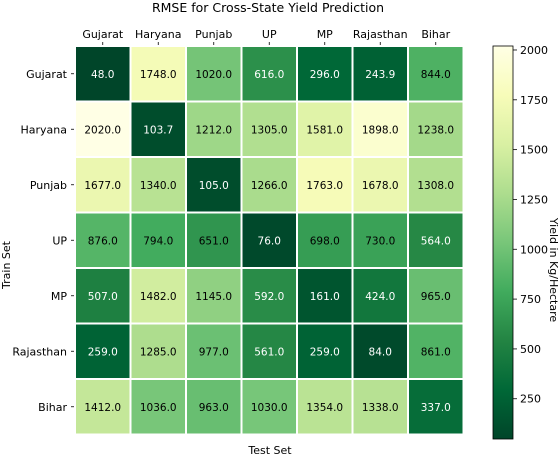 Image resolution: width=560 pixels, height=456 pixels. I want to click on cell-value-label: 1354.0, so click(324, 408).